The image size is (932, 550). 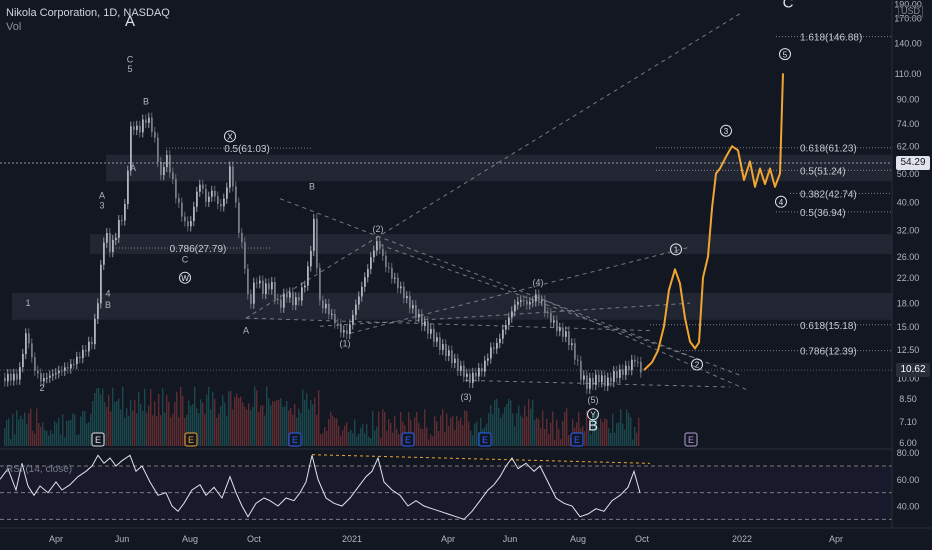 I want to click on wave-label-9: C, so click(x=130, y=59).